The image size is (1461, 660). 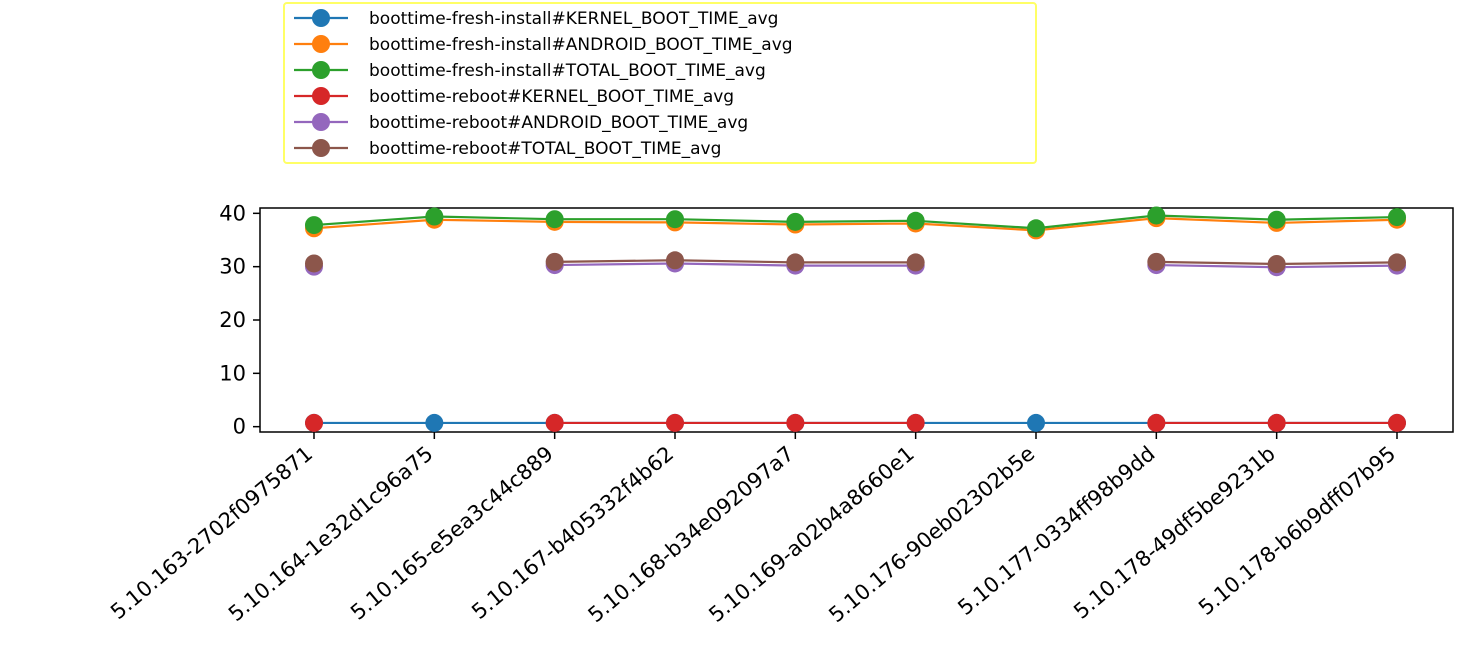 I want to click on y-axis: 0 10 20 30 40, so click(x=239, y=320).